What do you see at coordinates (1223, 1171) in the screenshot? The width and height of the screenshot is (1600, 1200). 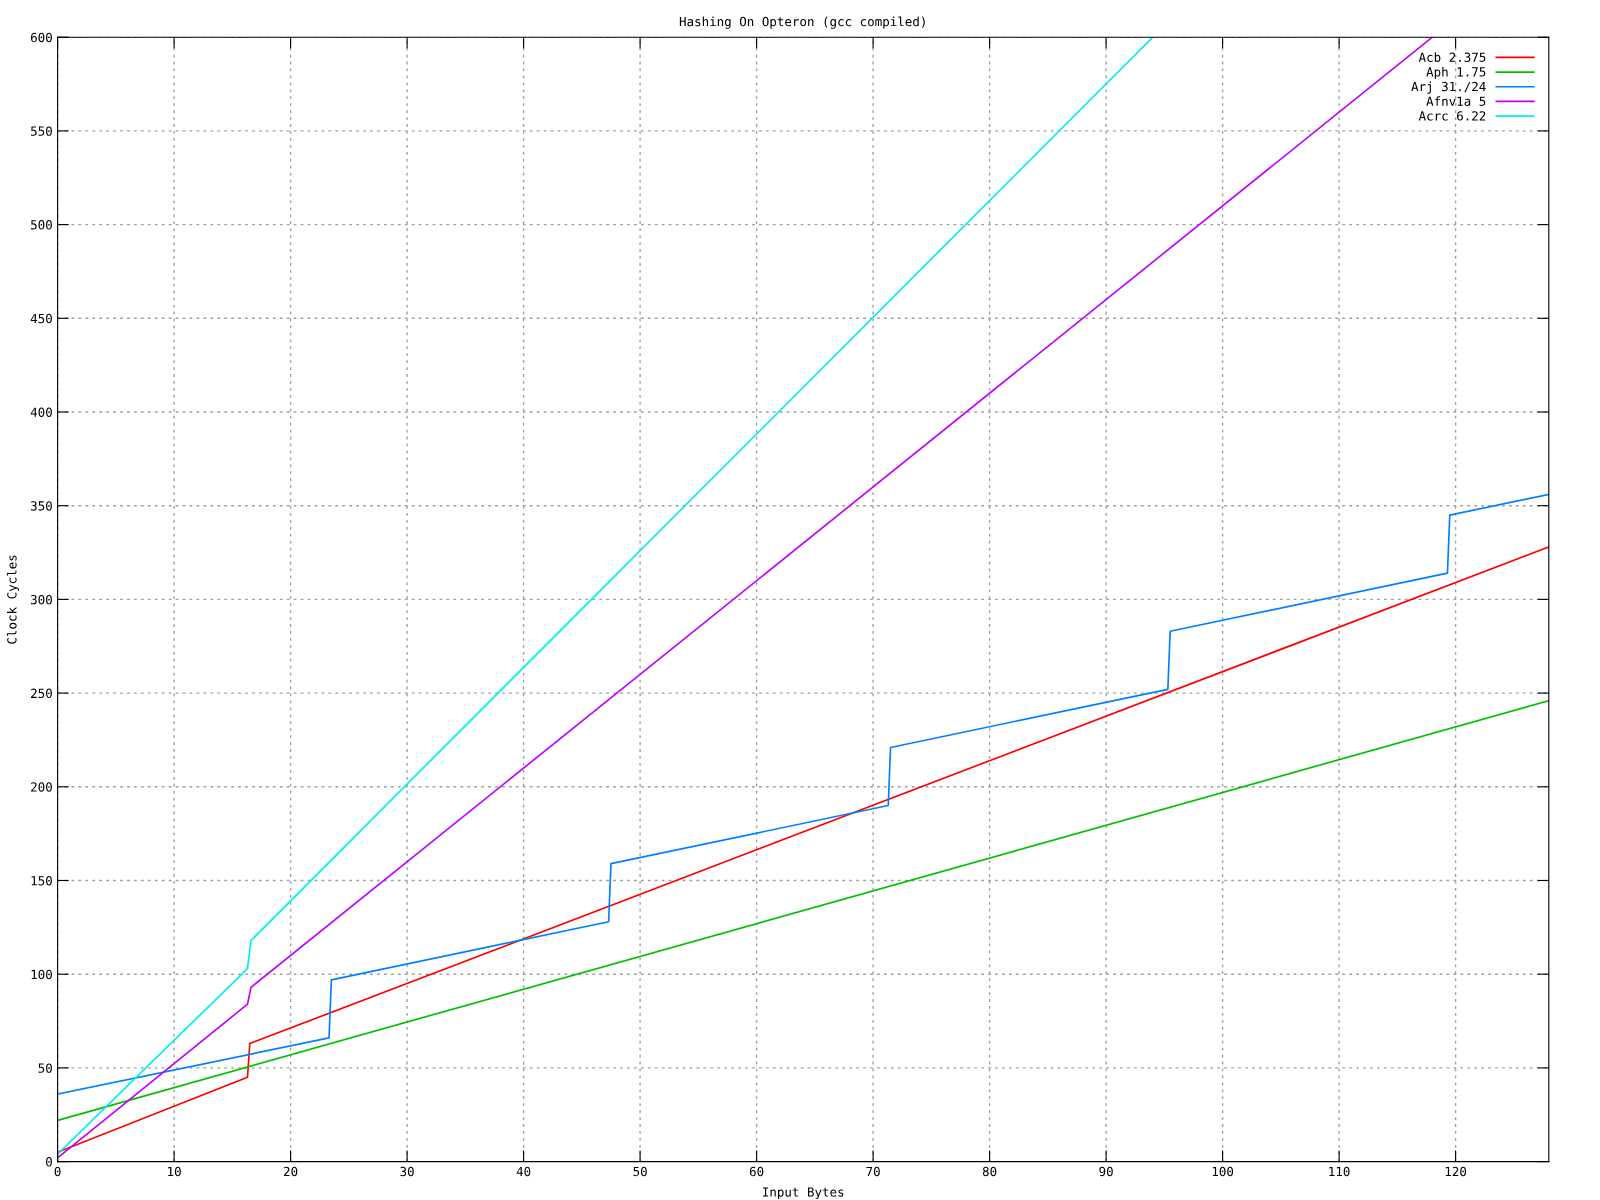 I see `x-tick-label: 100` at bounding box center [1223, 1171].